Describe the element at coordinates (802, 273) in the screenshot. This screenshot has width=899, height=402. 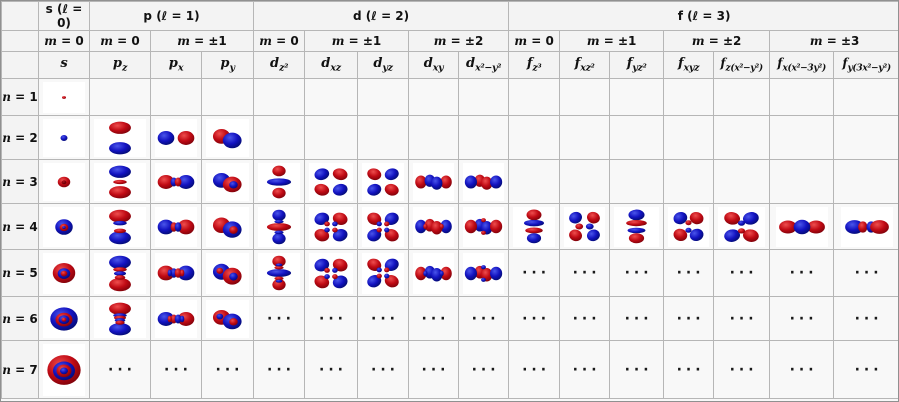
I see `cell-n5-fx-x2-3y2: ···` at that location.